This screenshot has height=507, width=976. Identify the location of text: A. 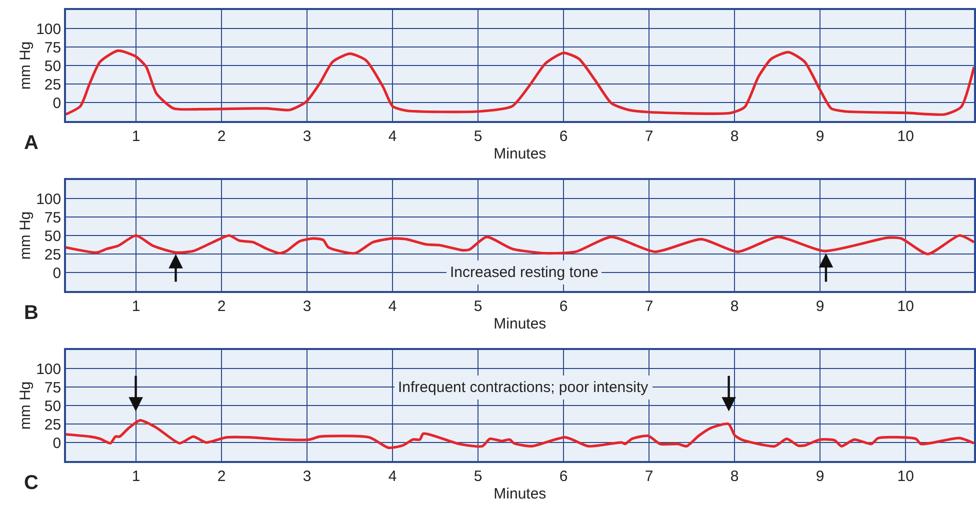
(31, 143).